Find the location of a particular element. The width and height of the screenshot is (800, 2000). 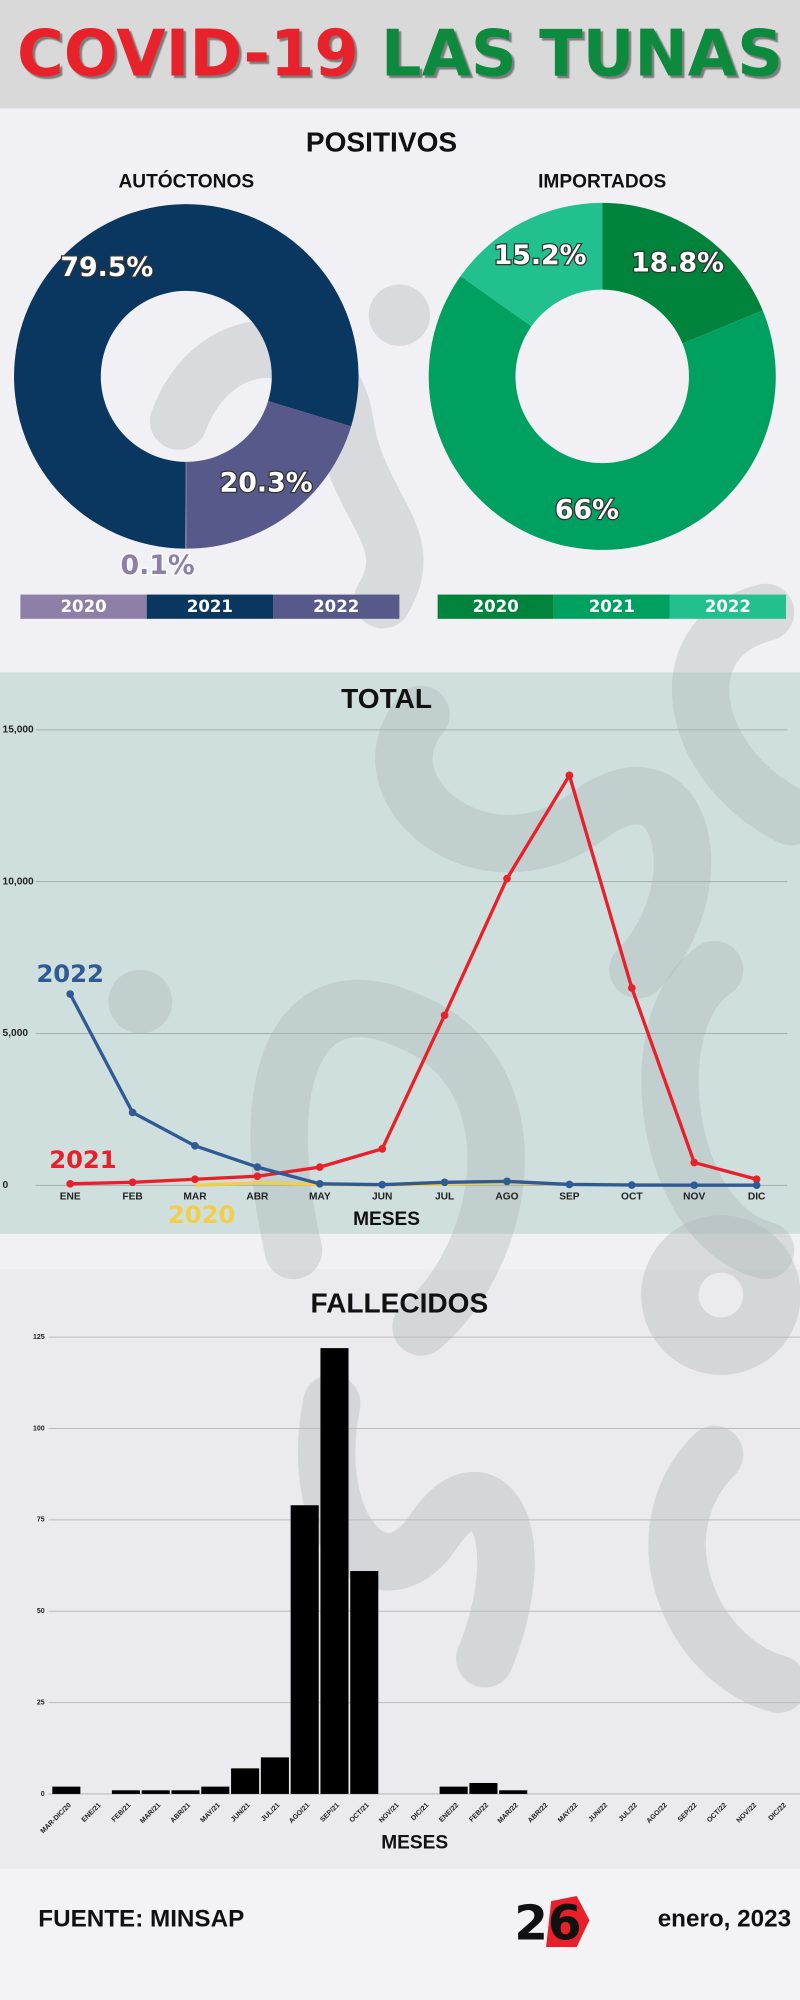

x-tick-label: ENE is located at coordinates (70, 1196).